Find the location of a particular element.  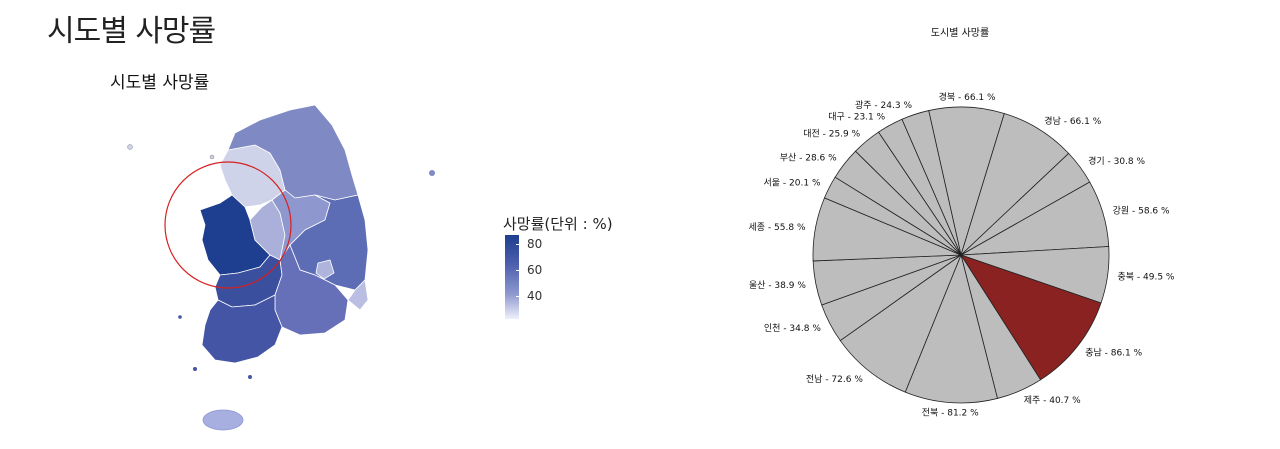

pie-slice-label: 제주 - 40.7 % is located at coordinates (1052, 400).